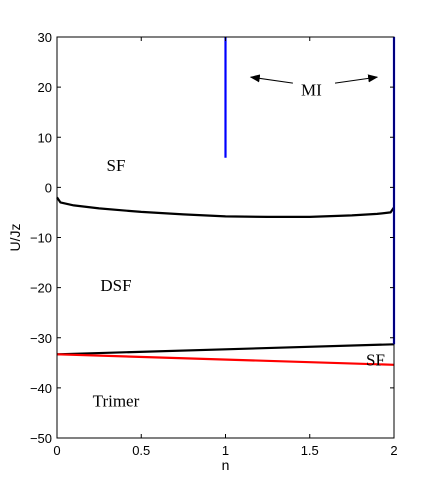 The image size is (436, 492). What do you see at coordinates (45, 87) in the screenshot?
I see `y-tick-label: 20` at bounding box center [45, 87].